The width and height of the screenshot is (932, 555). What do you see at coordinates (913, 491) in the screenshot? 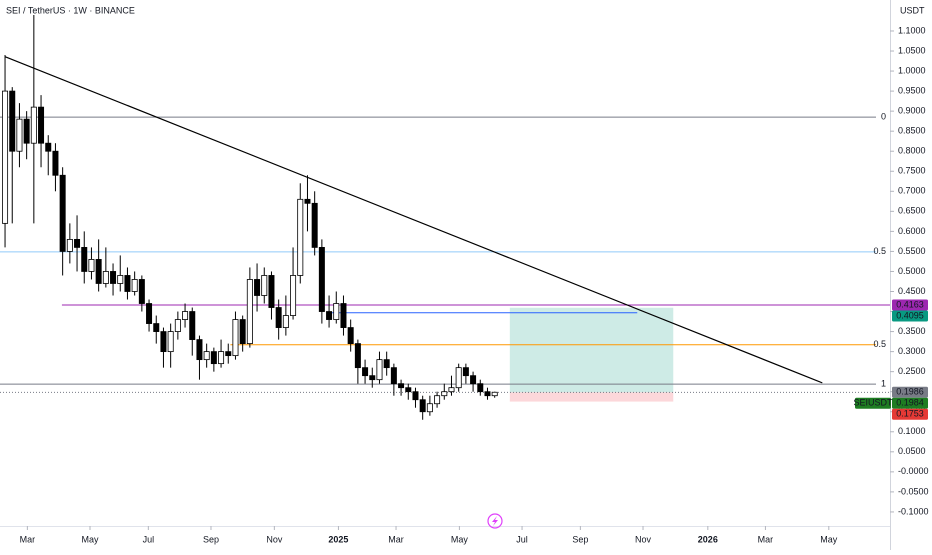
I see `y-tick-label: -0.0500` at bounding box center [913, 491].